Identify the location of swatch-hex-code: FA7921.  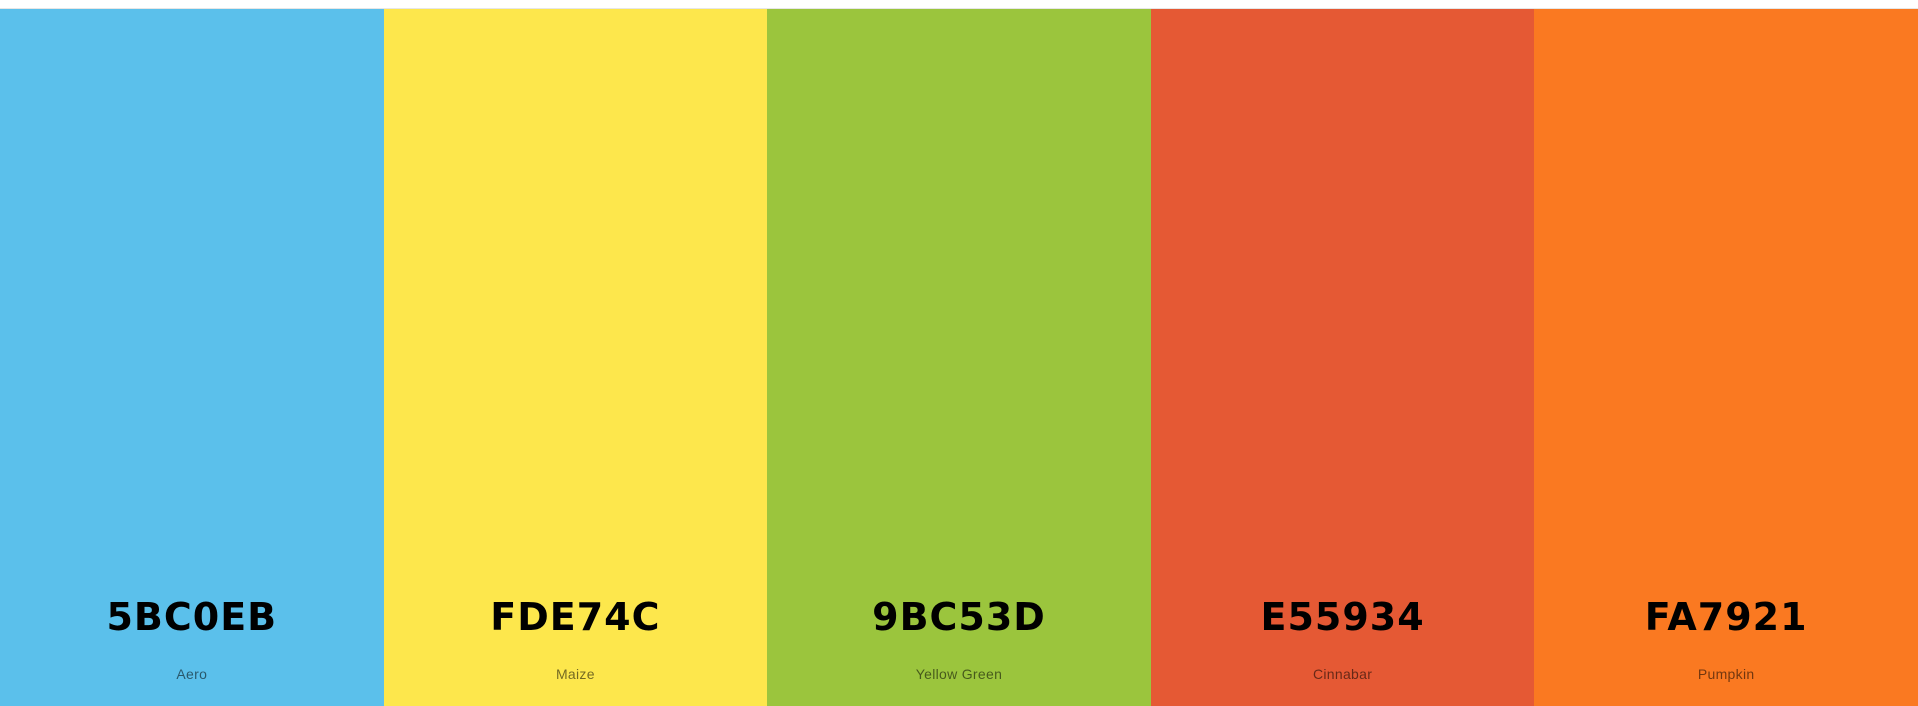
(1726, 617).